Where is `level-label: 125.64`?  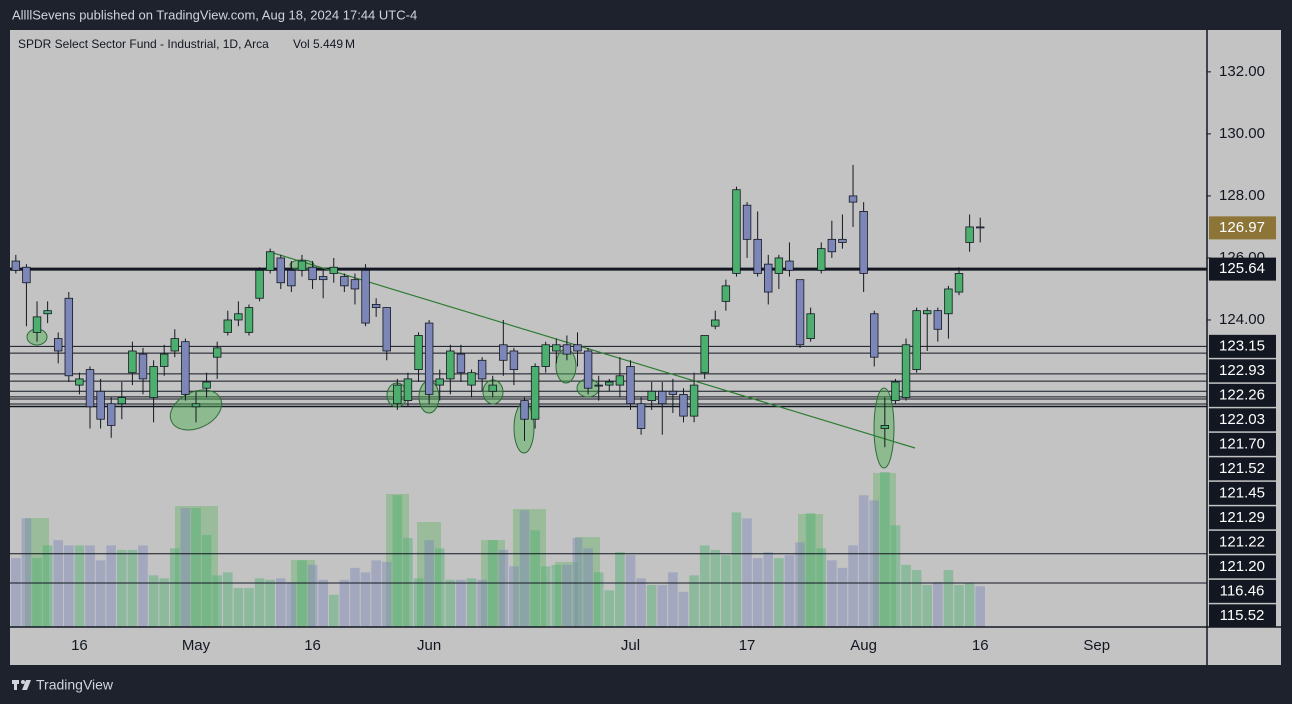 level-label: 125.64 is located at coordinates (1242, 268).